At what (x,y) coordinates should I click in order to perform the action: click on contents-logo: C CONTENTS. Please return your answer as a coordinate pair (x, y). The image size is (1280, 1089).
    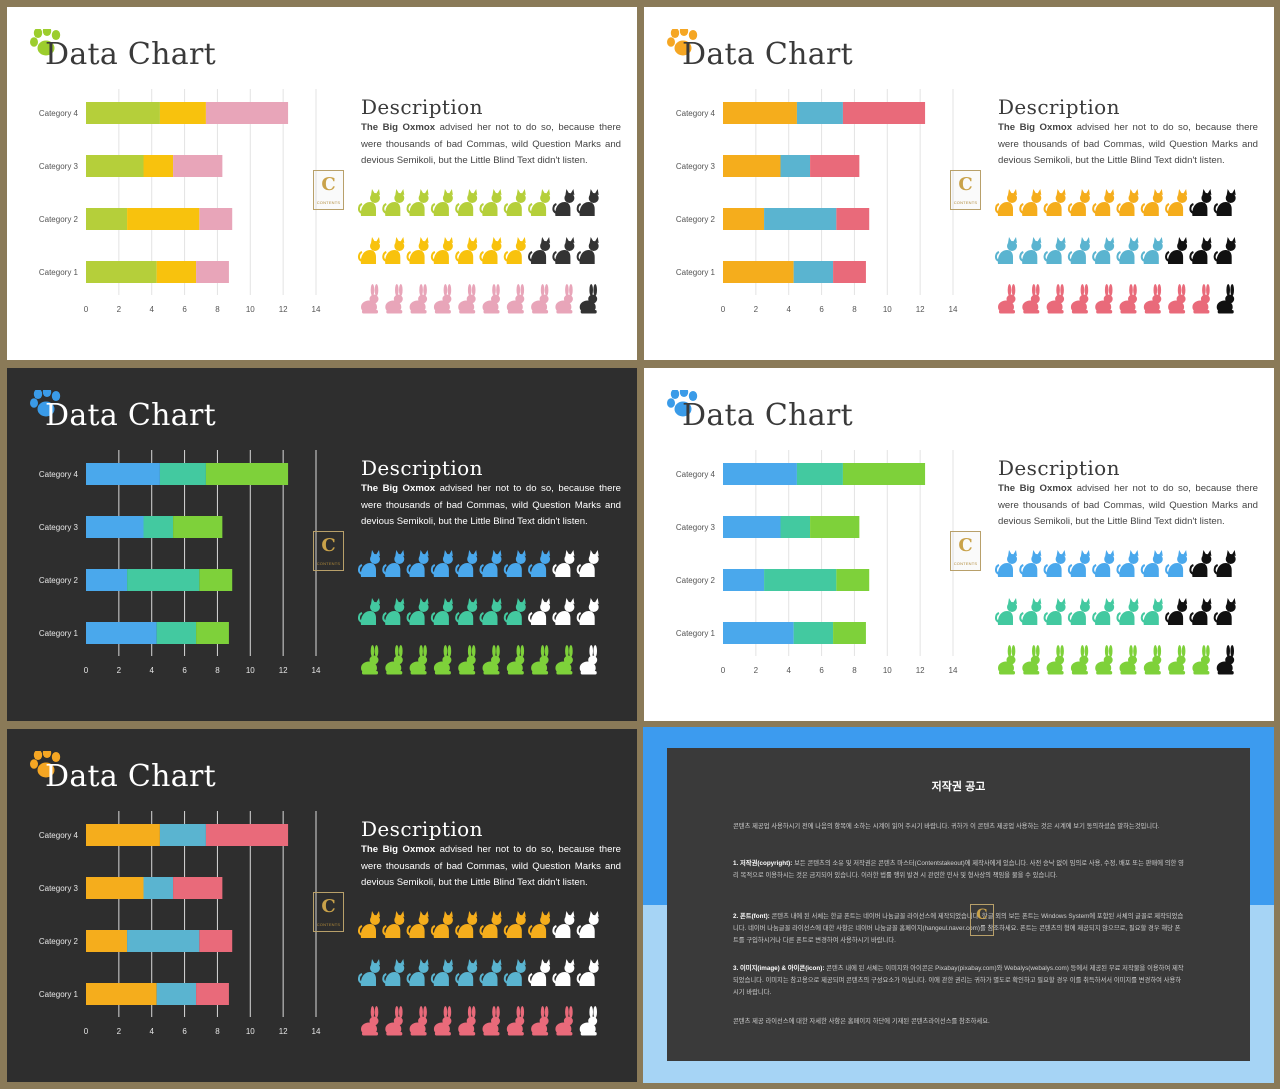
    Looking at the image, I should click on (328, 912).